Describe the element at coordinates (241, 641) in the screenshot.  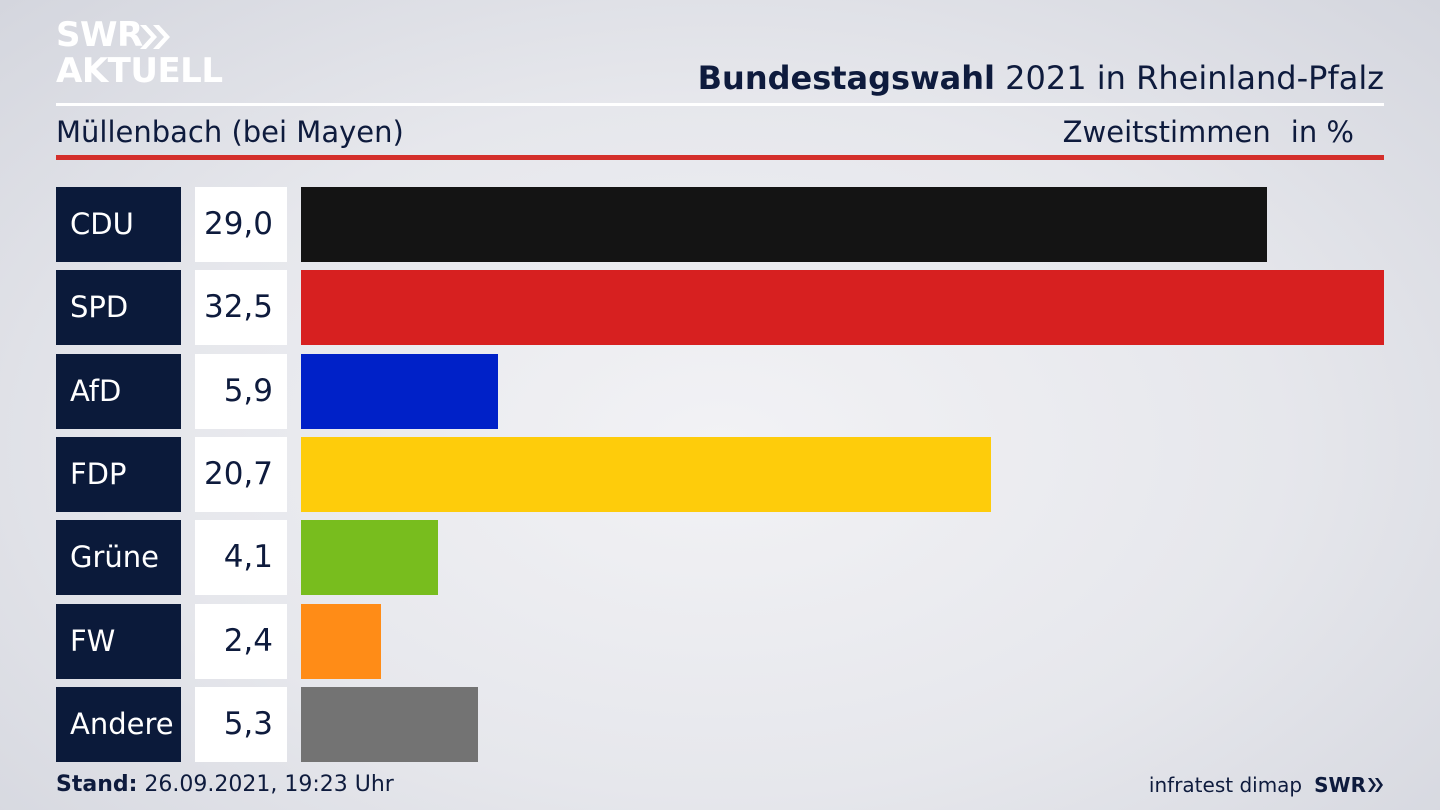
I see `value-label: 2,4` at that location.